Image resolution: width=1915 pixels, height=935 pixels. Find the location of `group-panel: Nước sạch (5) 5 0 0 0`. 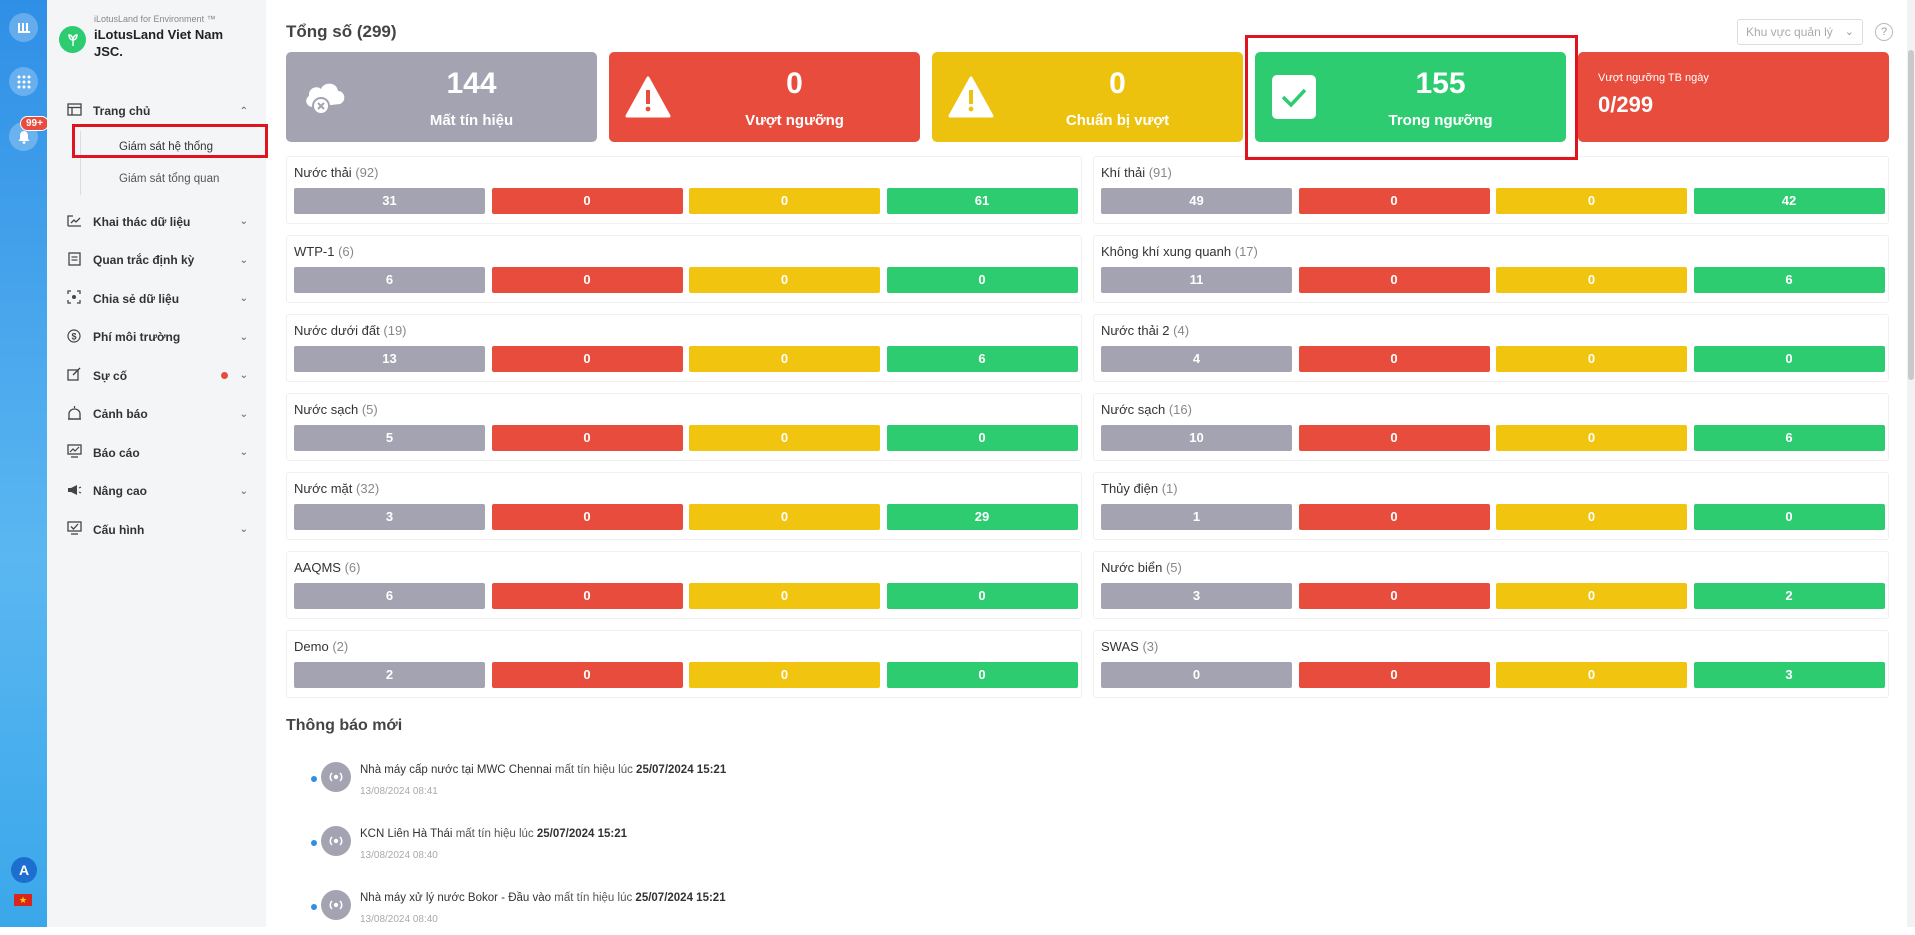

group-panel: Nước sạch (5) 5 0 0 0 is located at coordinates (684, 427).